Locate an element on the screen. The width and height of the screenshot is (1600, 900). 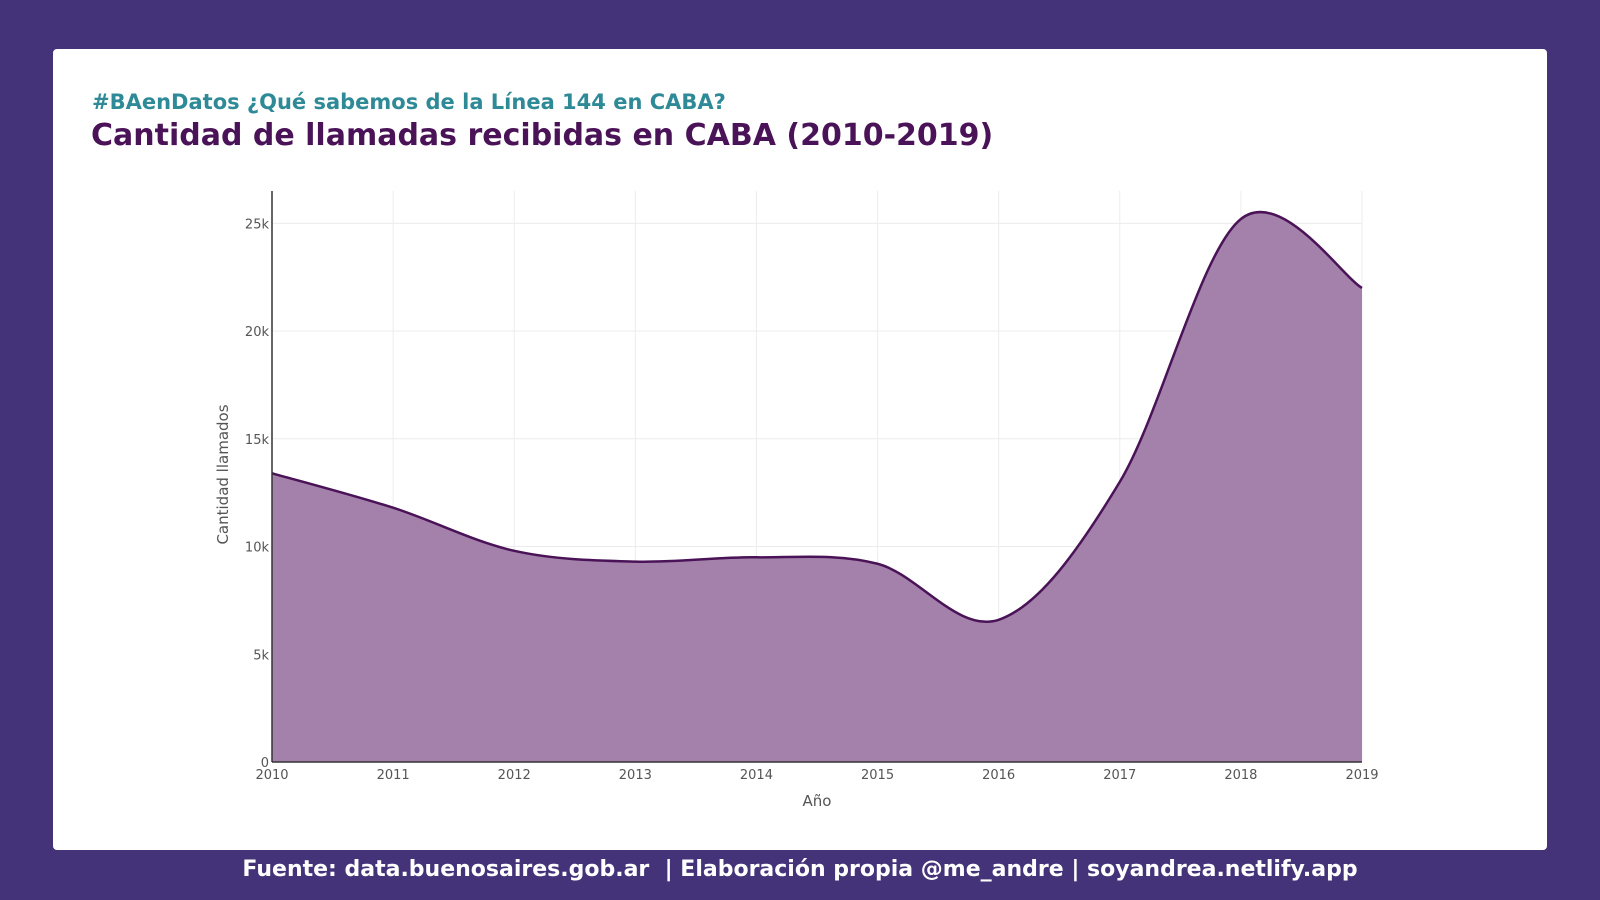
x-tick-label: 2013 is located at coordinates (635, 775).